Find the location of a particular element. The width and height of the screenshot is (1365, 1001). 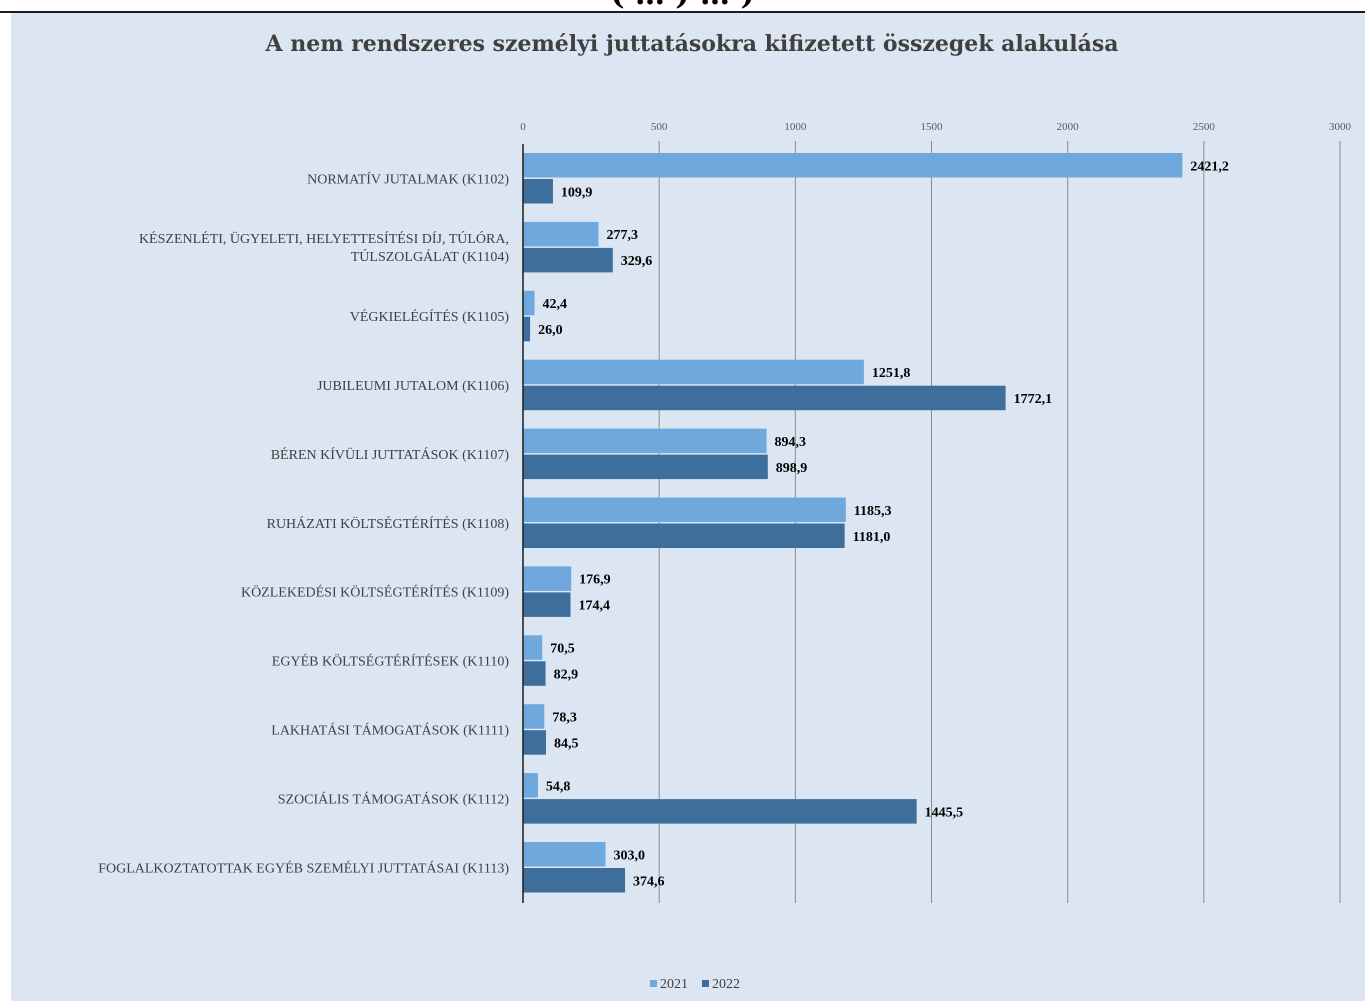

data-label-2022: 898,9 is located at coordinates (792, 468).